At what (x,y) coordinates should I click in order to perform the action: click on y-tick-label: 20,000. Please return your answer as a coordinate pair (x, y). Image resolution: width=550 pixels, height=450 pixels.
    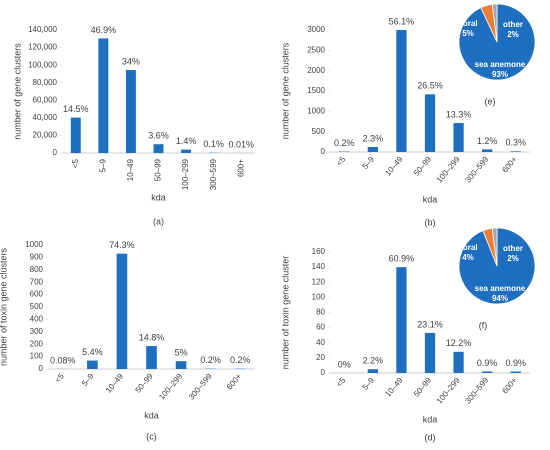
    Looking at the image, I should click on (45, 135).